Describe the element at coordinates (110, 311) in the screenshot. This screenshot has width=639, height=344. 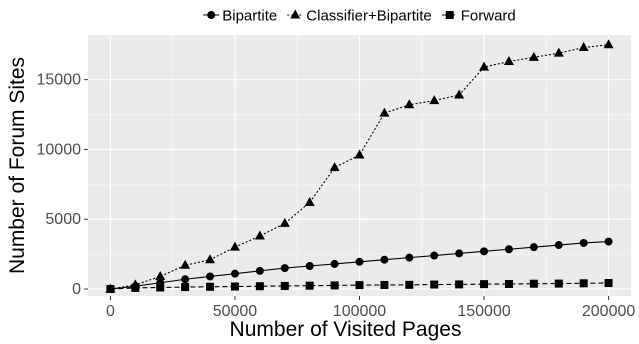
I see `x-tick-label: 0` at that location.